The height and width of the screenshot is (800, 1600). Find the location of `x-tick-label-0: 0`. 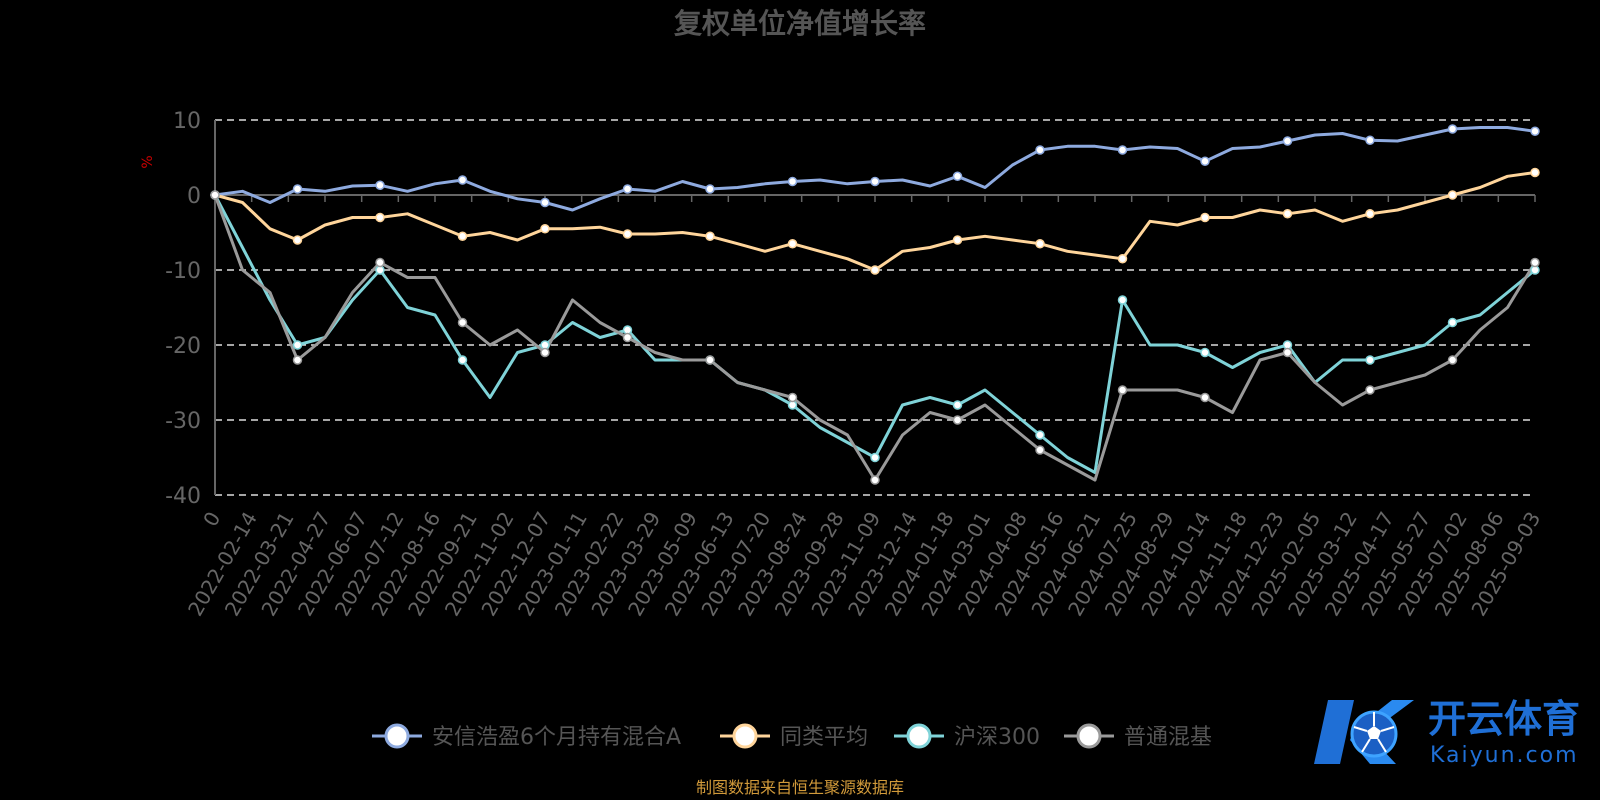

x-tick-label-0: 0 is located at coordinates (211, 519).